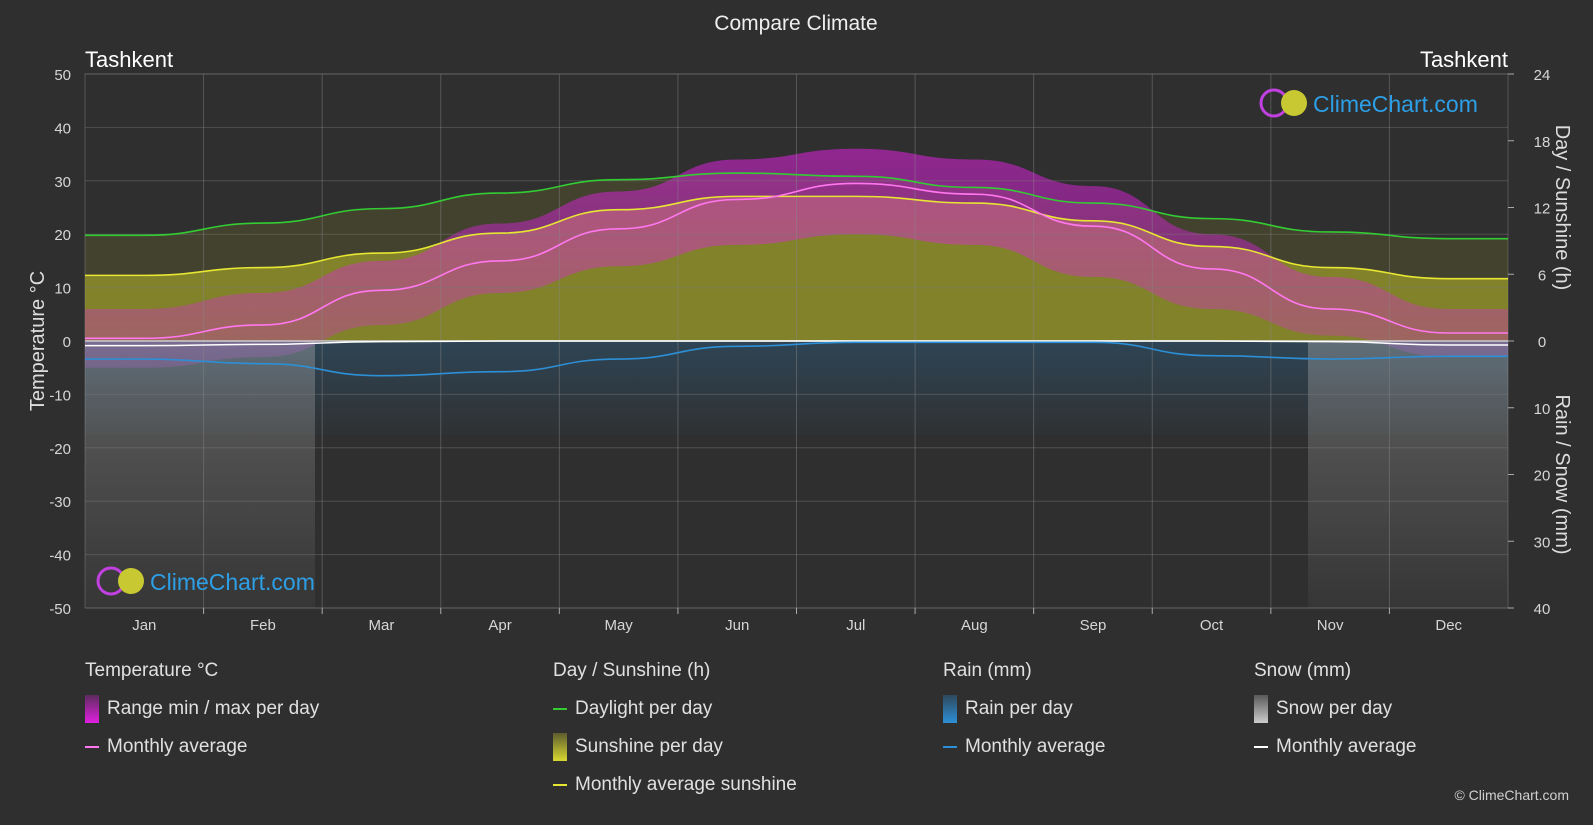 The width and height of the screenshot is (1593, 825). I want to click on x-tick-label: Jan, so click(144, 625).